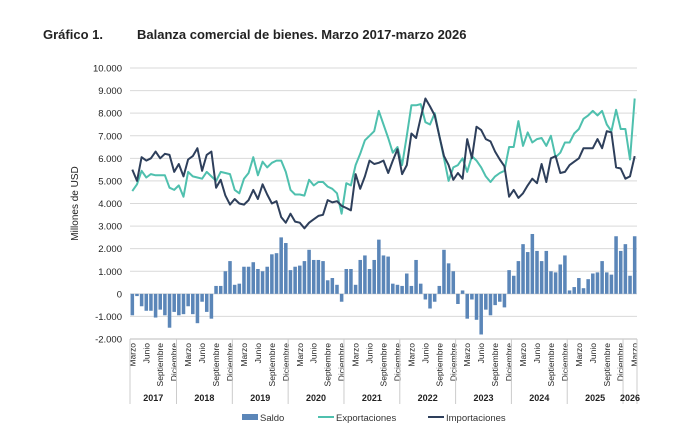 This screenshot has height=434, width=688. I want to click on year-label: 2019, so click(260, 398).